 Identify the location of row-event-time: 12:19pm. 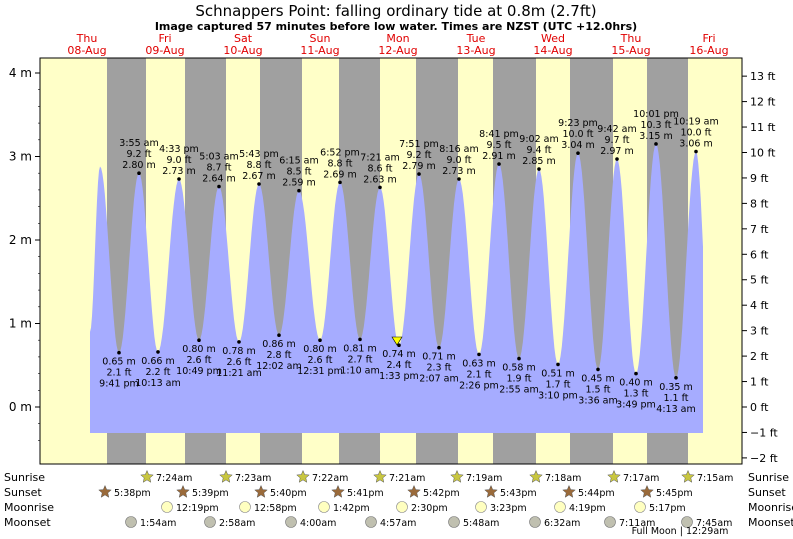
(197, 508).